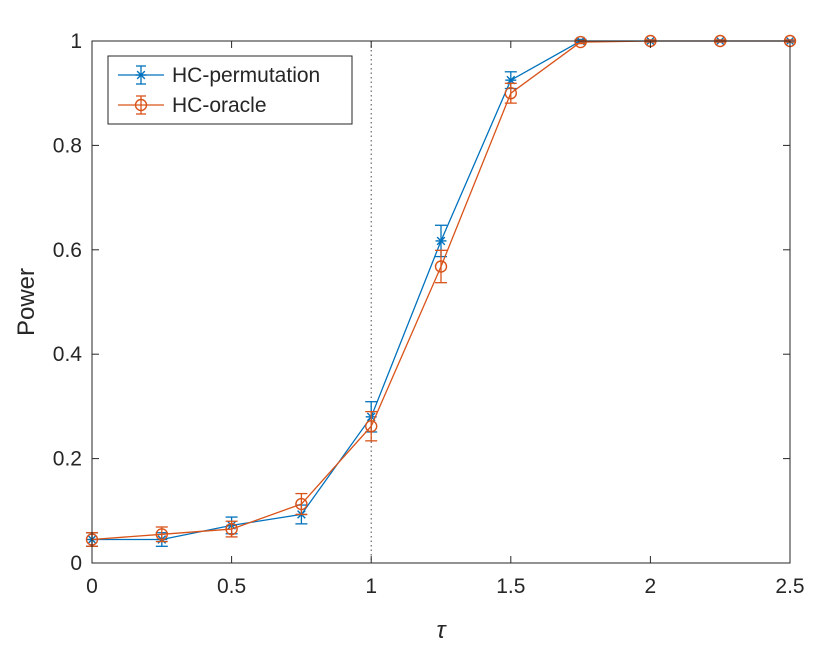  What do you see at coordinates (219, 105) in the screenshot?
I see `legend-label: HC-oracle` at bounding box center [219, 105].